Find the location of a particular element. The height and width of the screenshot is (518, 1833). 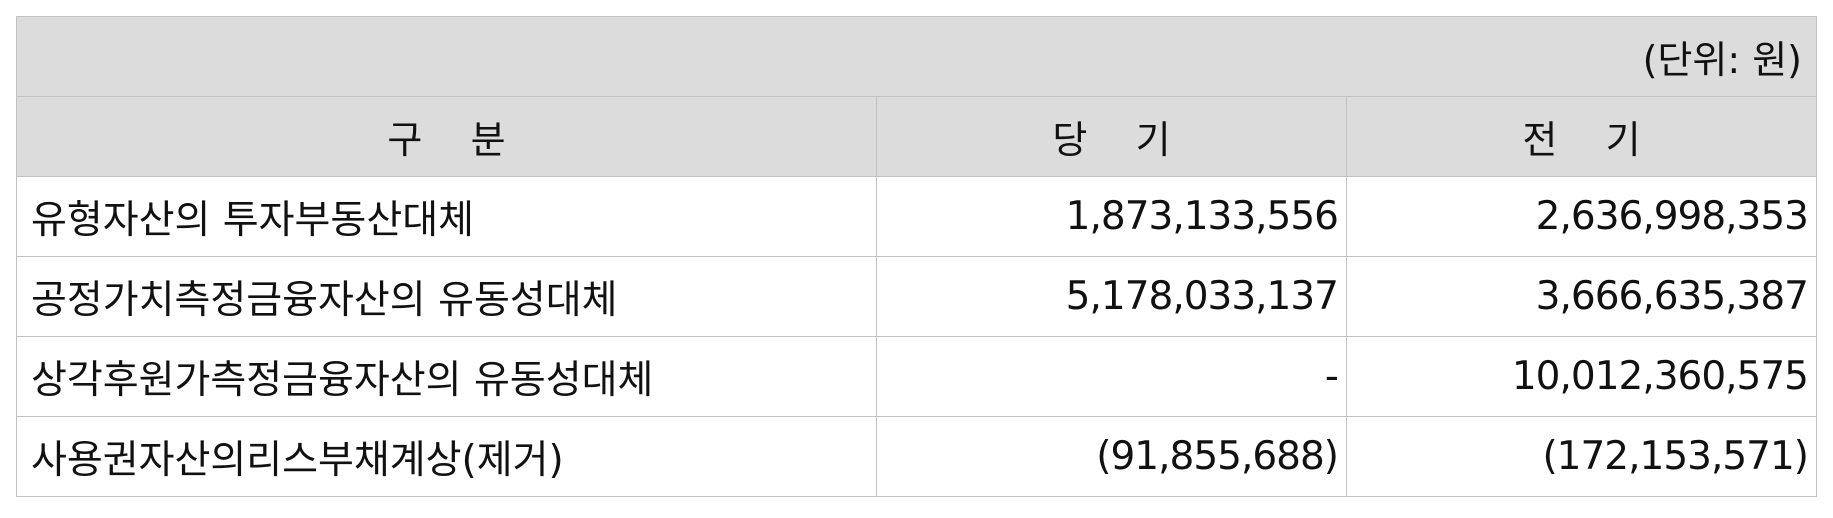

current-value: - is located at coordinates (1111, 376).